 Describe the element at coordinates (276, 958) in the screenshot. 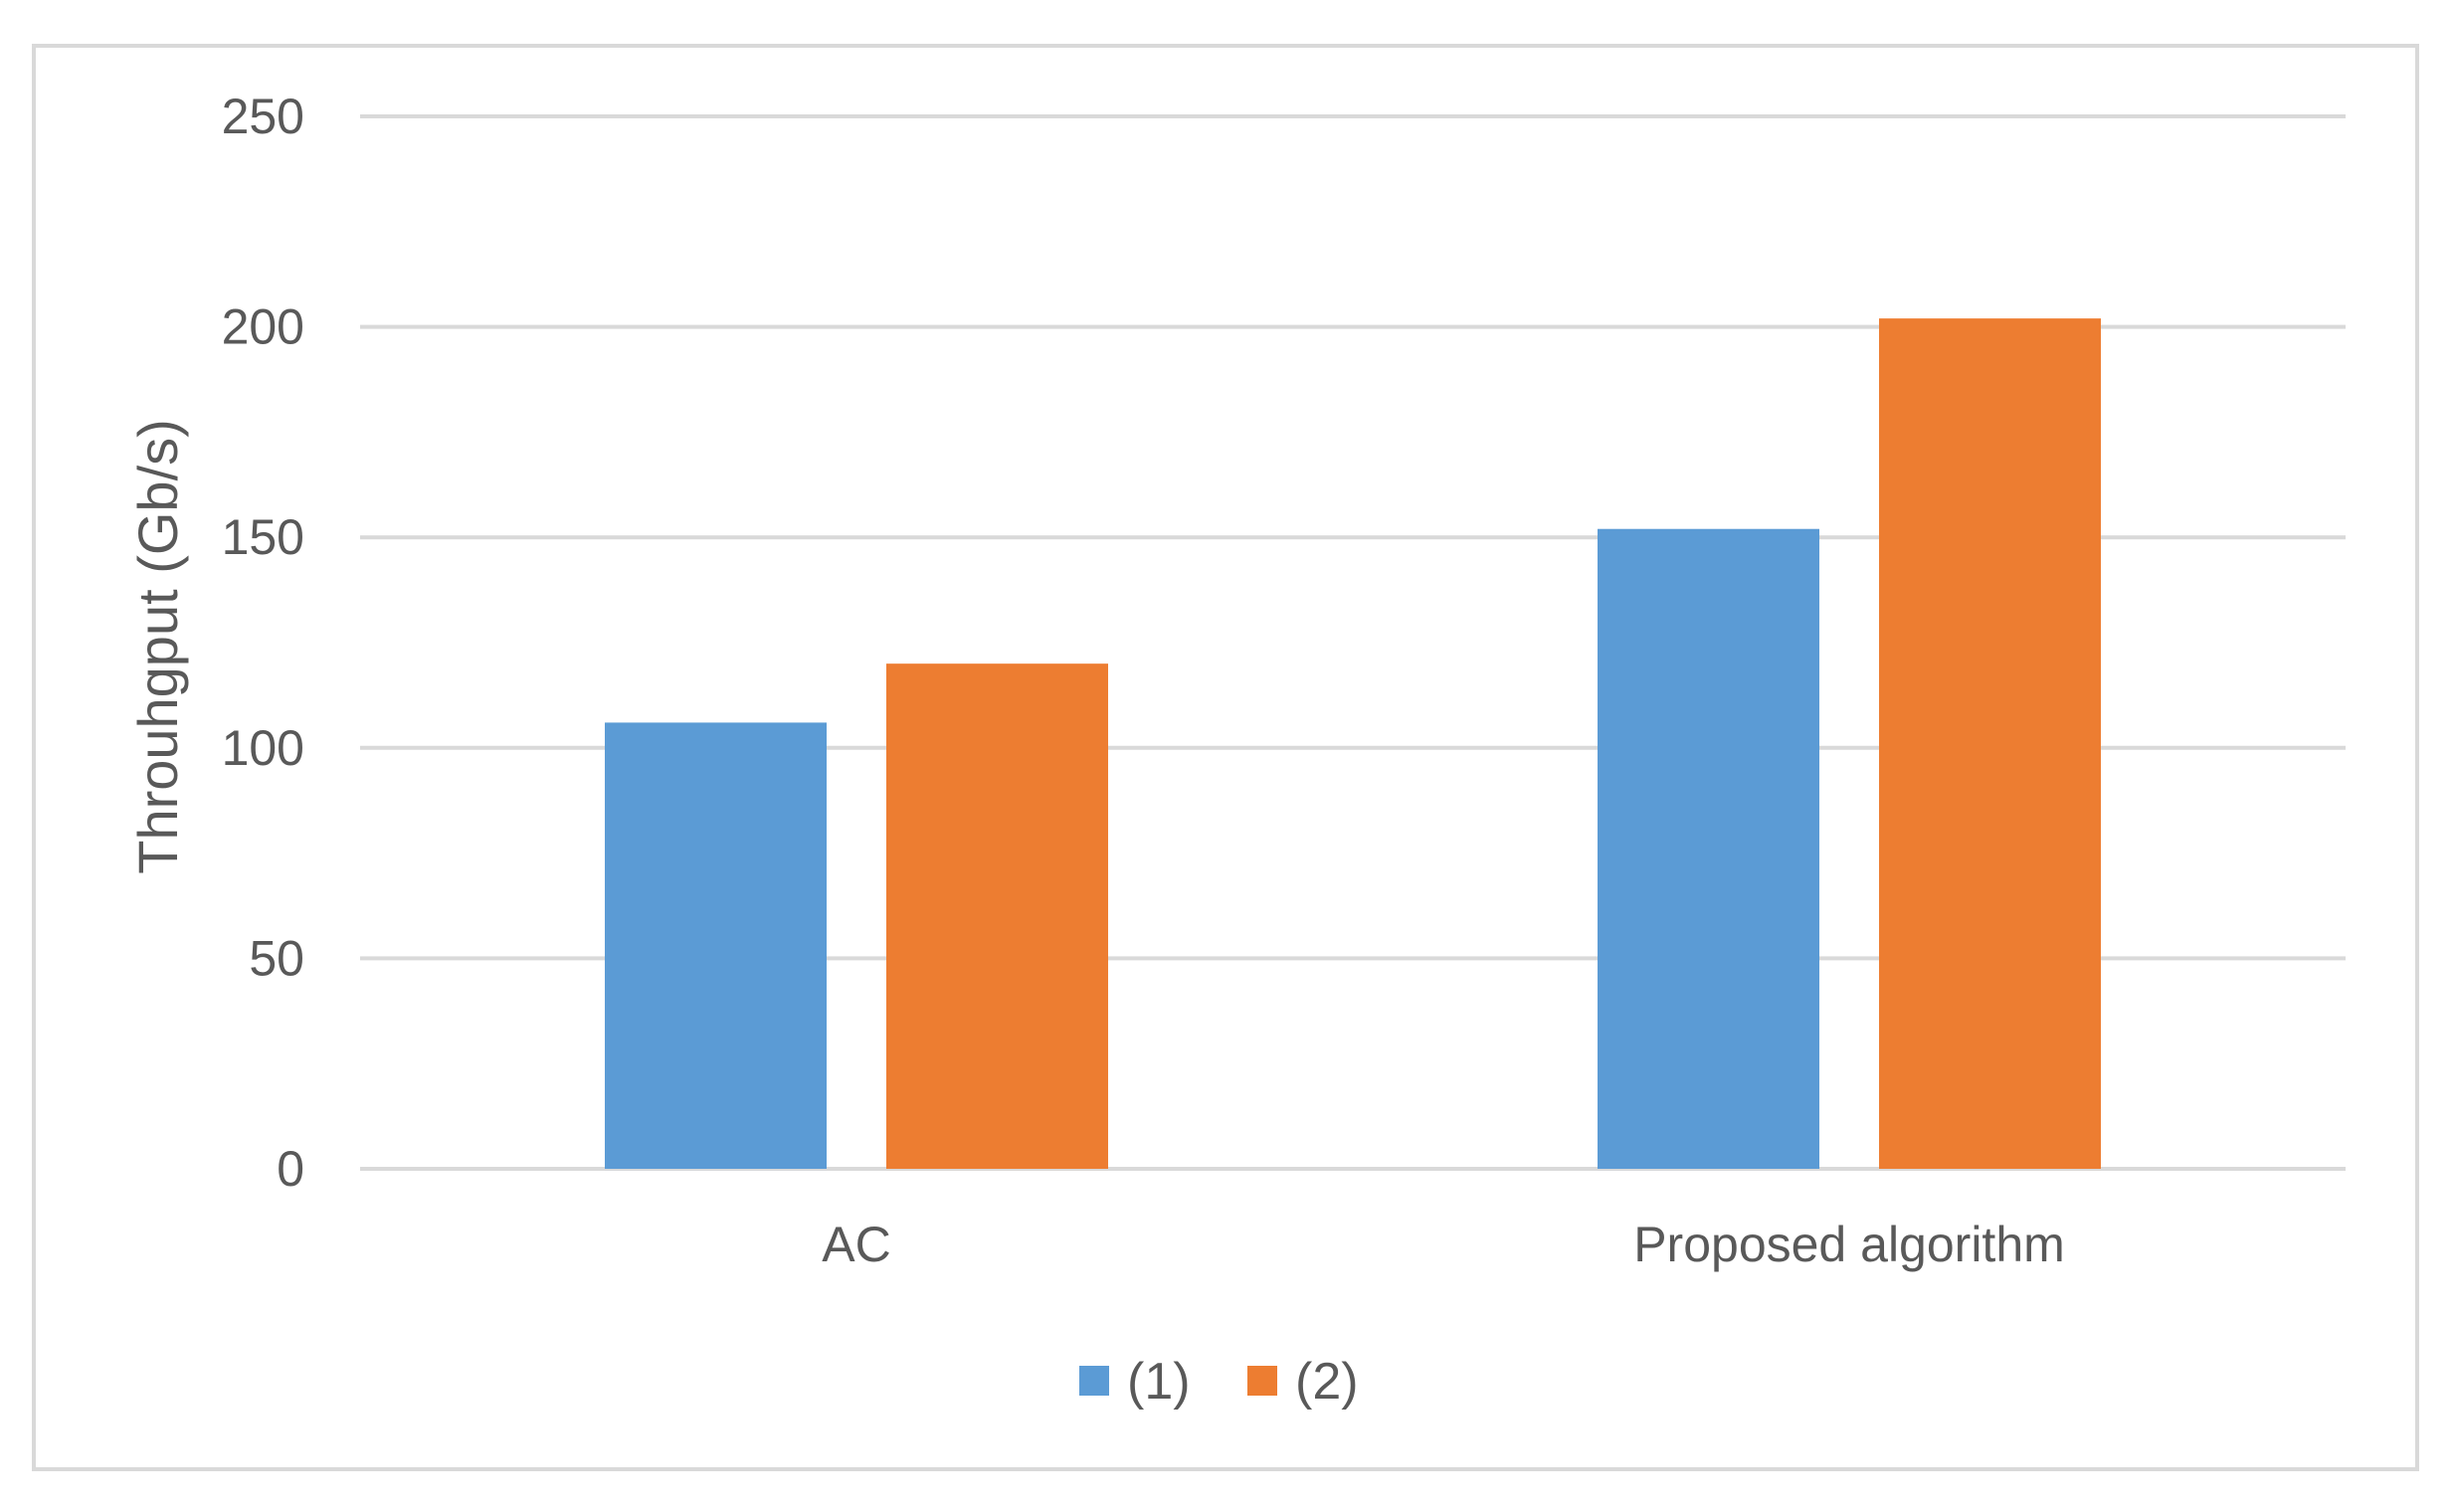

I see `y-tick-label: 50` at that location.